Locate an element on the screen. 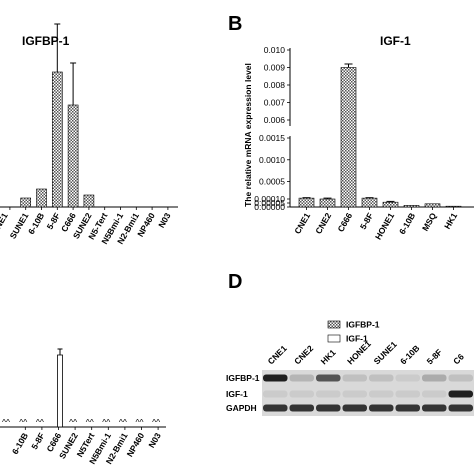 This screenshot has height=474, width=474. panel-c-legend: IGFBP-1 IGF-1 is located at coordinates (353, 332).